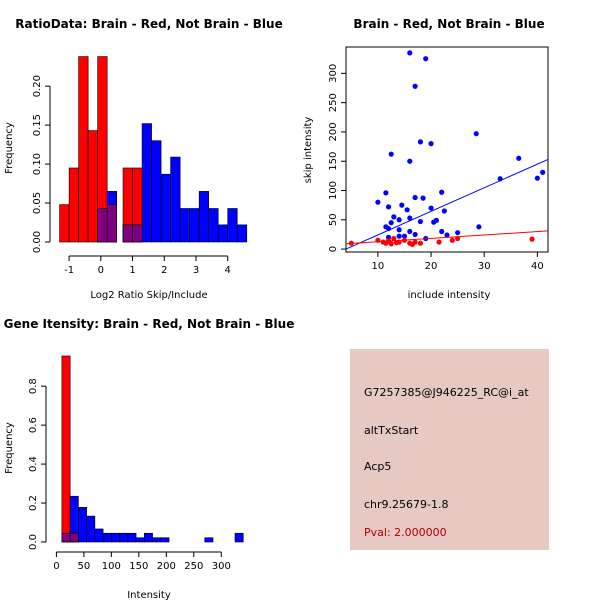 The width and height of the screenshot is (600, 600). Describe the element at coordinates (101, 270) in the screenshot. I see `x-tick-label-1: 0` at that location.